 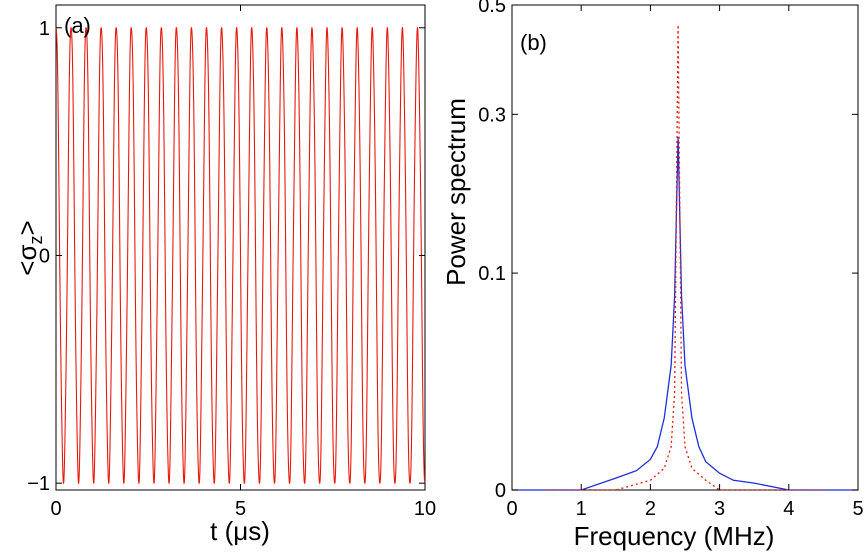 I want to click on panel-a-ytick-label: 0, so click(x=44, y=256).